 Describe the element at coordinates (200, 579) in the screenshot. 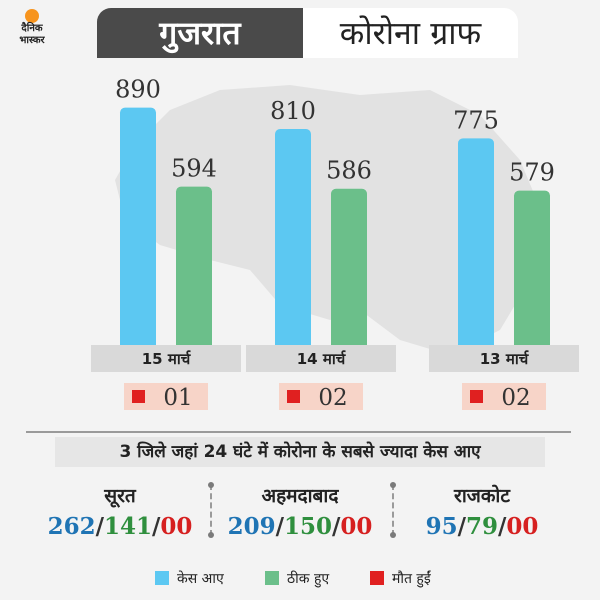

I see `legend-label-cases: केस आए` at that location.